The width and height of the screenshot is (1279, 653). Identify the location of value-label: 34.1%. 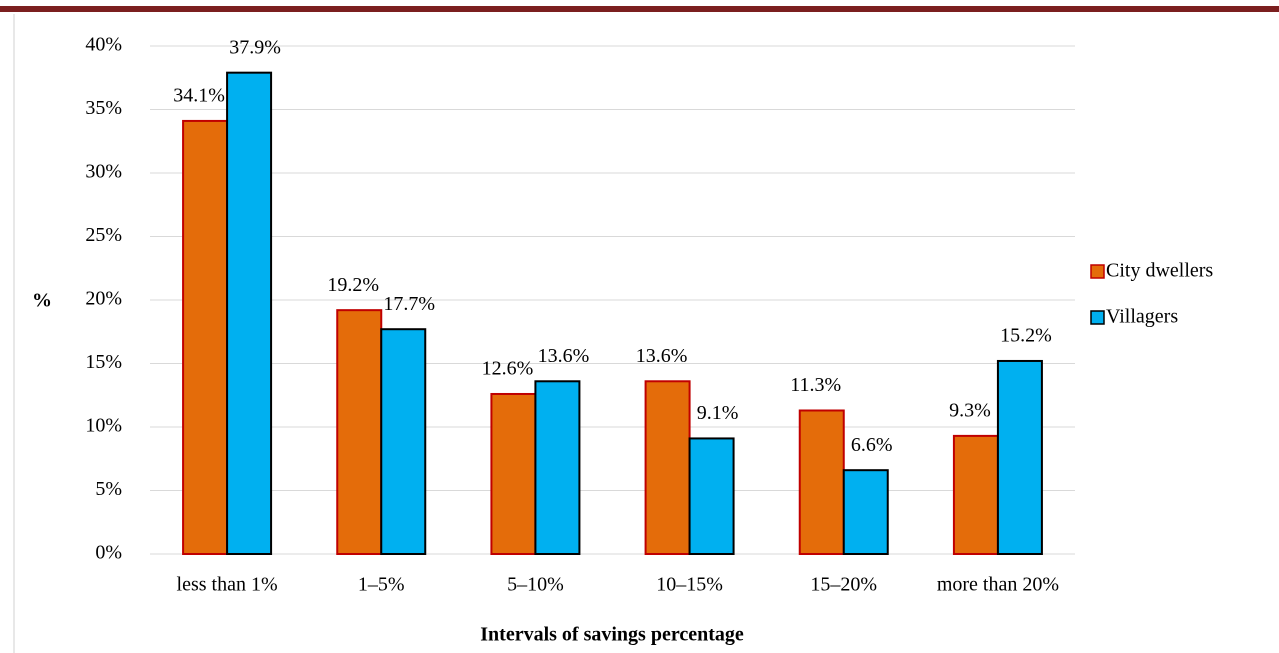
(199, 96).